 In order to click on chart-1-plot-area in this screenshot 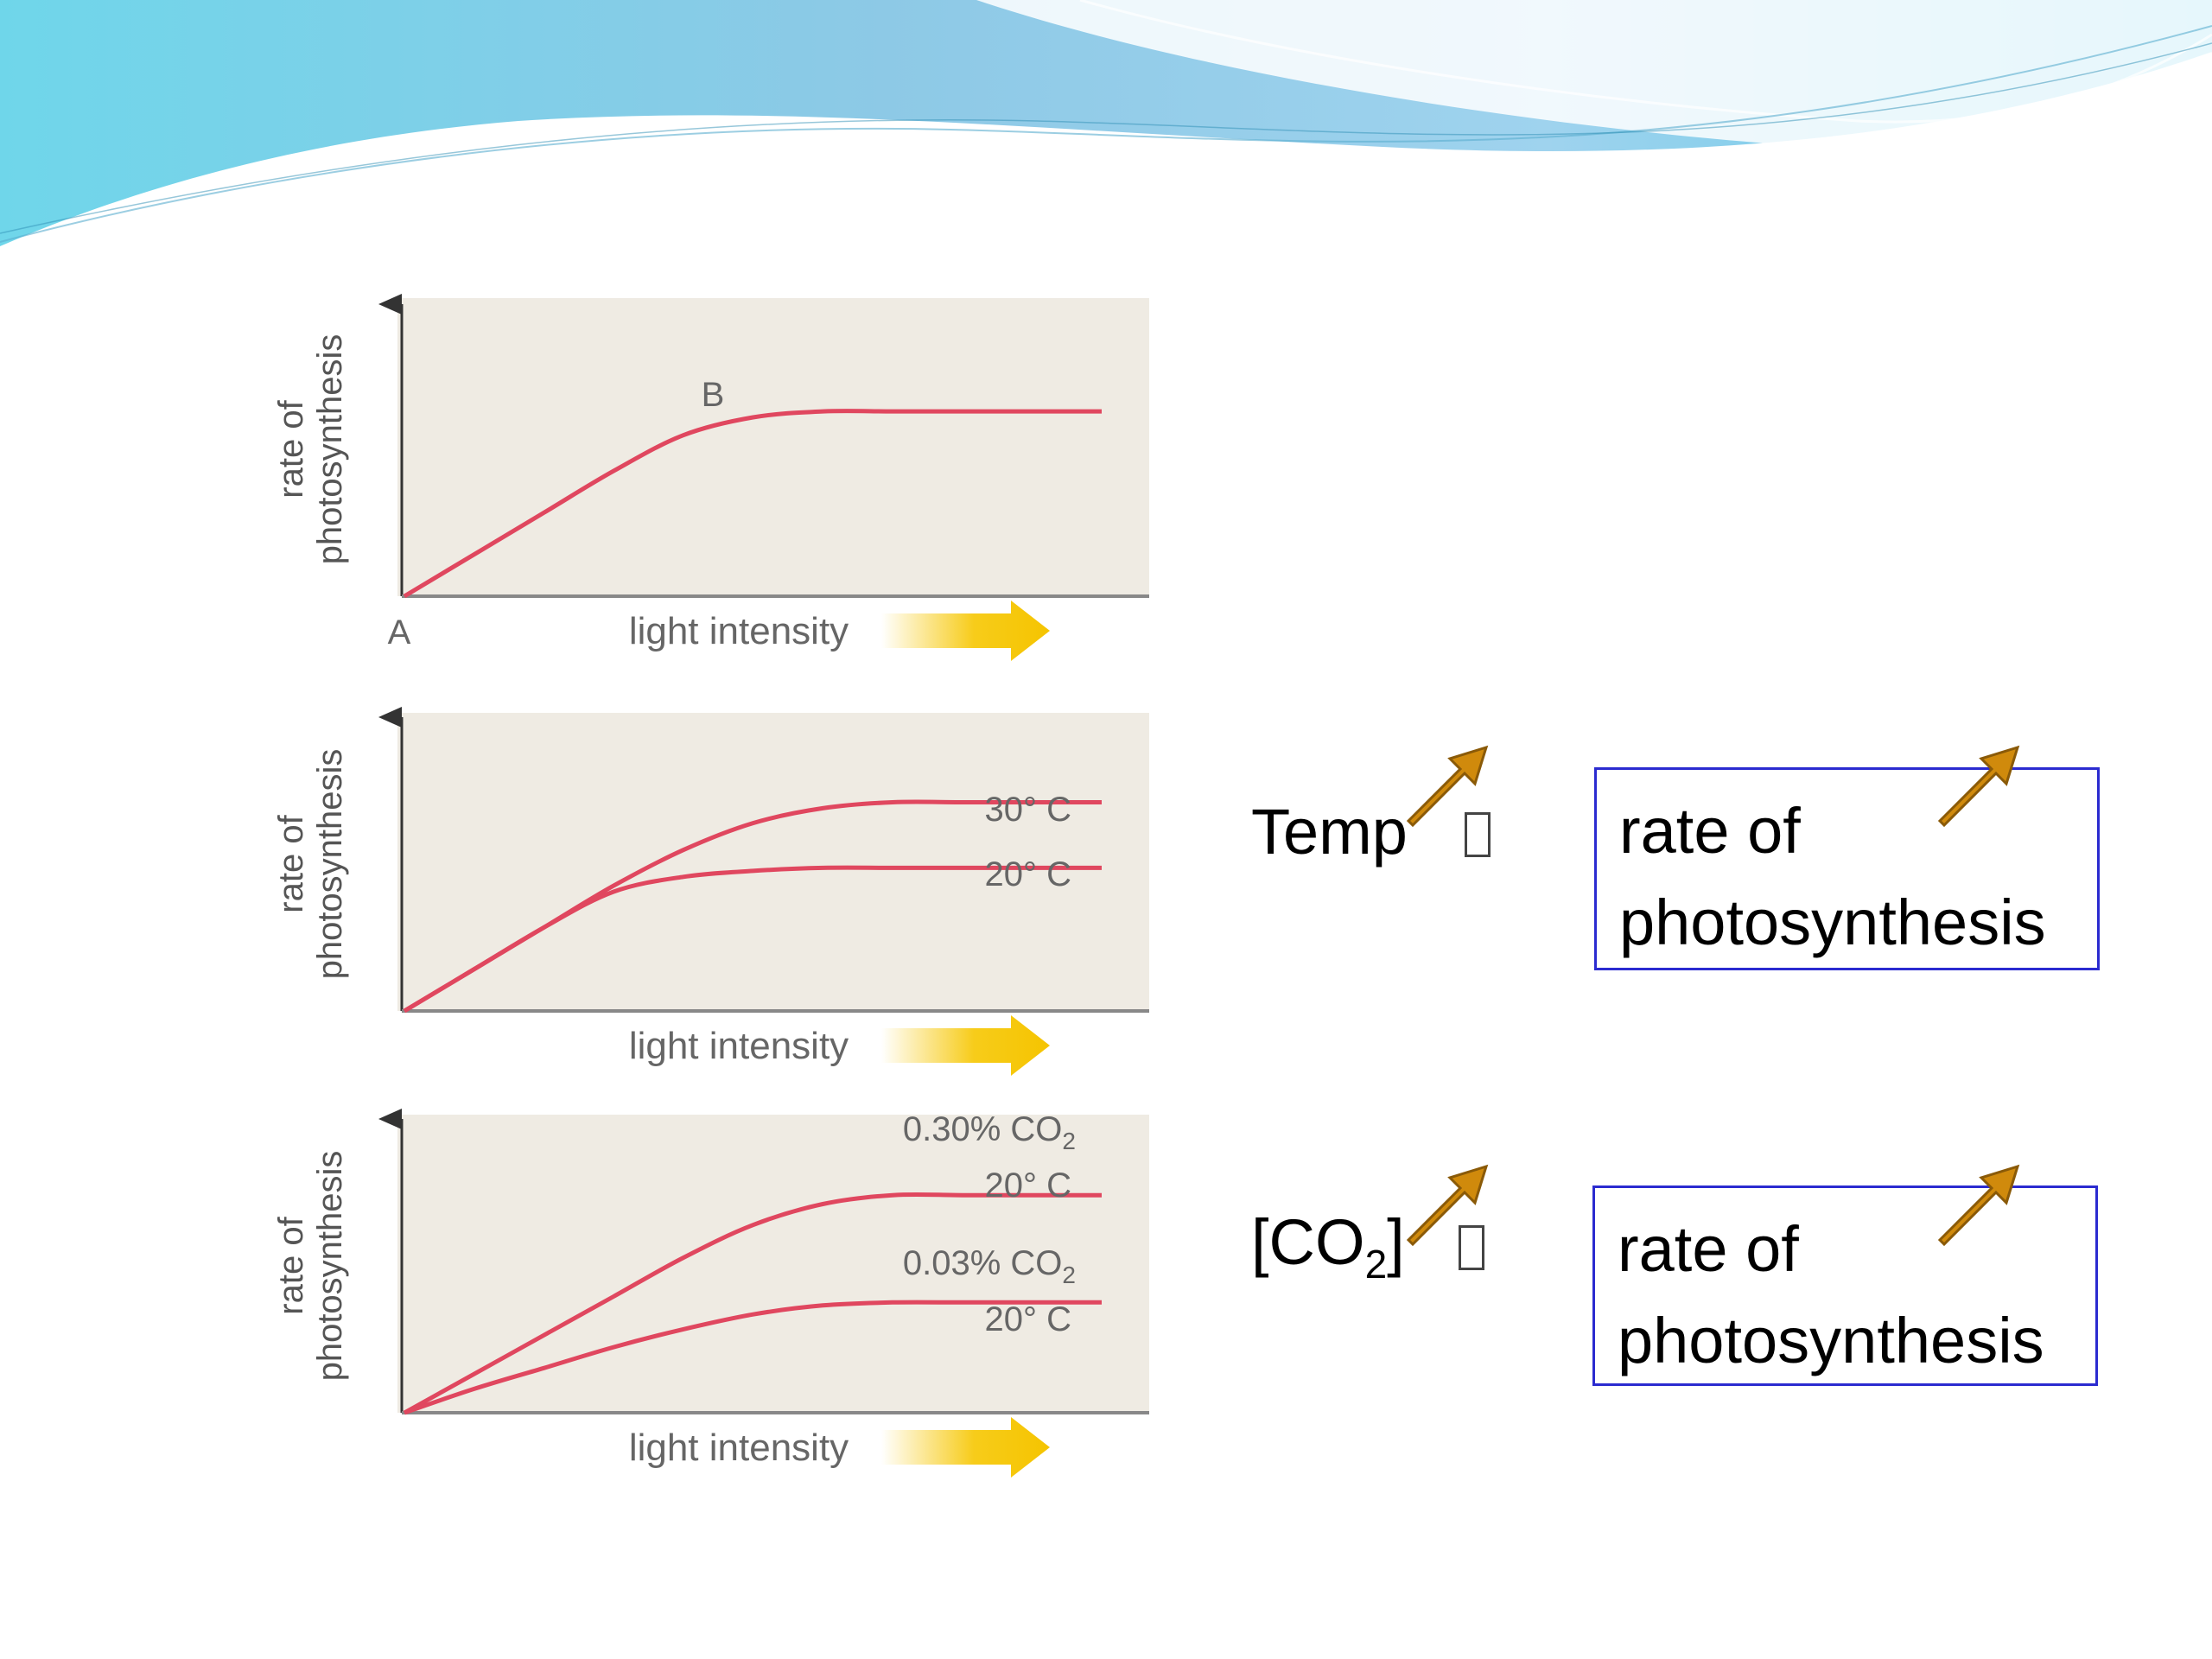, I will do `click(773, 447)`.